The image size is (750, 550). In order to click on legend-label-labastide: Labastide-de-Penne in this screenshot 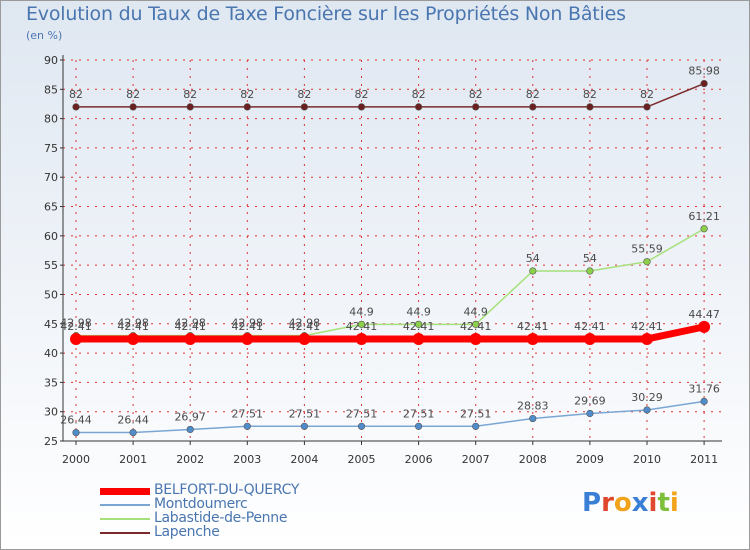, I will do `click(221, 518)`.